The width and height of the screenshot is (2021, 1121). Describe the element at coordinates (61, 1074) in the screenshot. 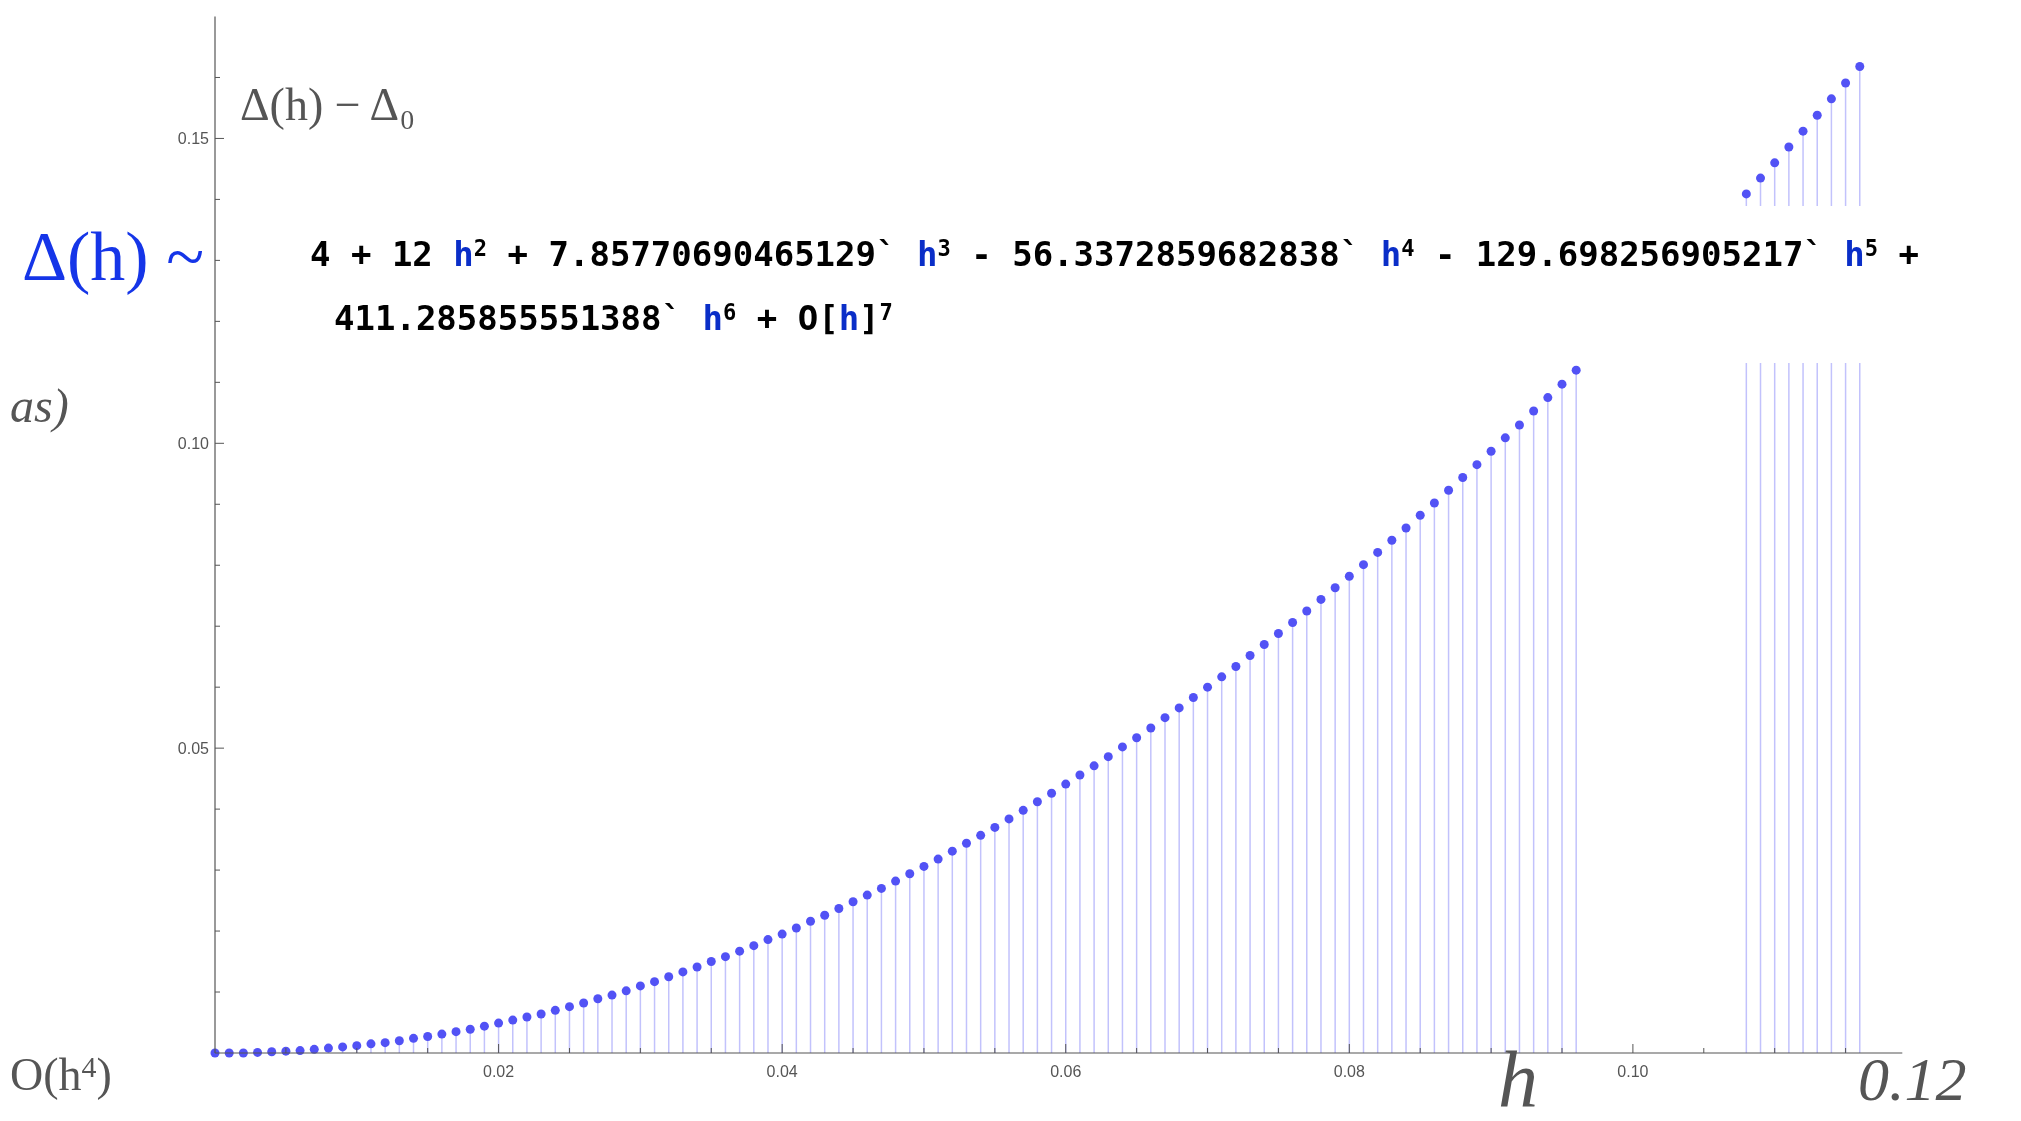

I see `text: O(h$^{4}$)` at that location.